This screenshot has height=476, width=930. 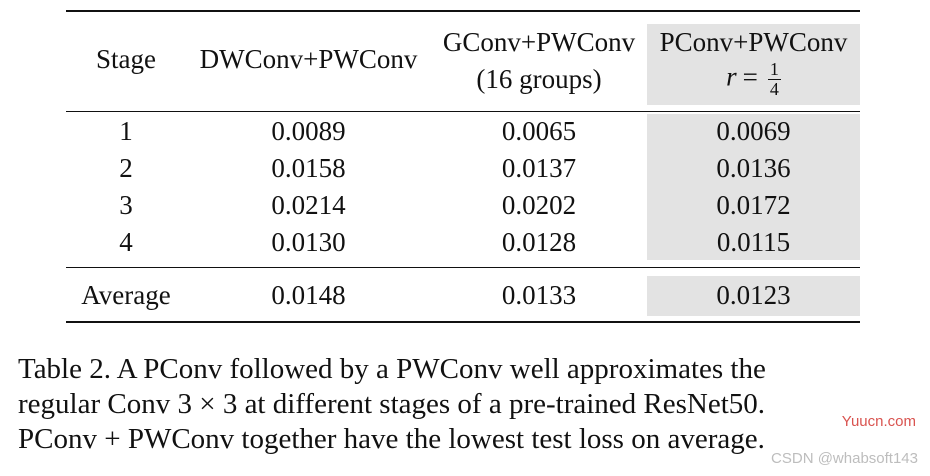 I want to click on row-gconv: 0.0065, so click(x=539, y=131).